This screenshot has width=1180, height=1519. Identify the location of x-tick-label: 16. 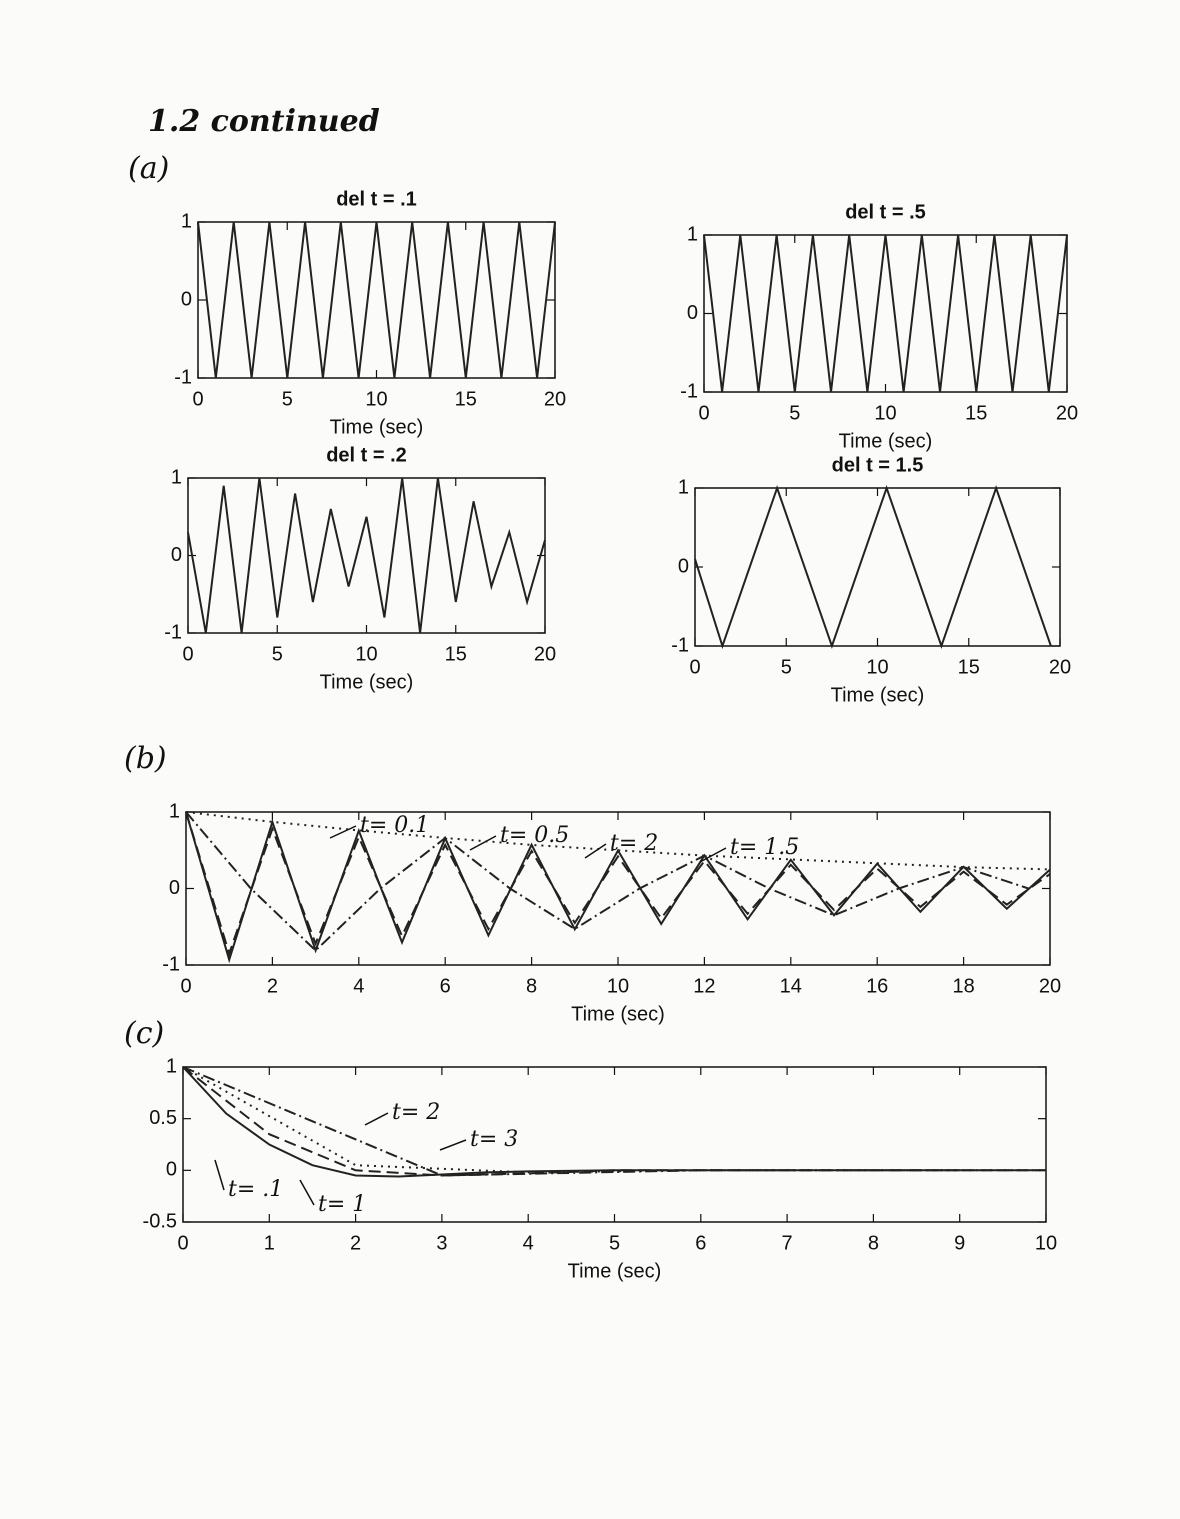
(877, 986).